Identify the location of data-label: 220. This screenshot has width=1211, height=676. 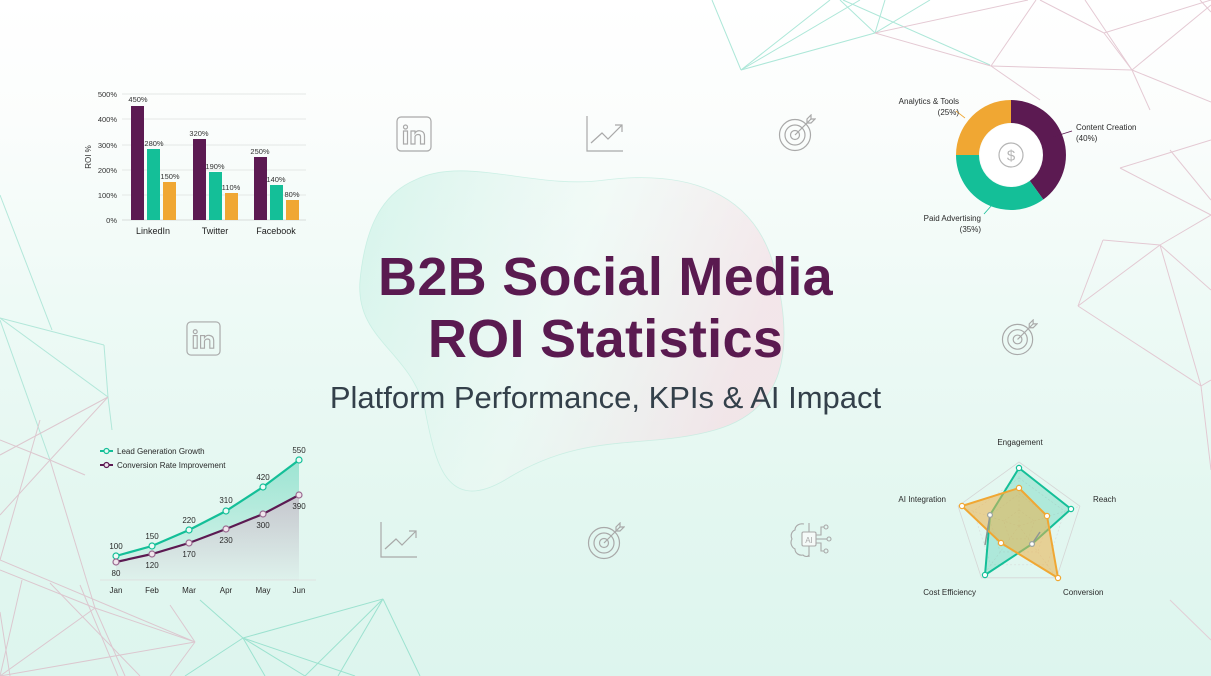
(189, 520).